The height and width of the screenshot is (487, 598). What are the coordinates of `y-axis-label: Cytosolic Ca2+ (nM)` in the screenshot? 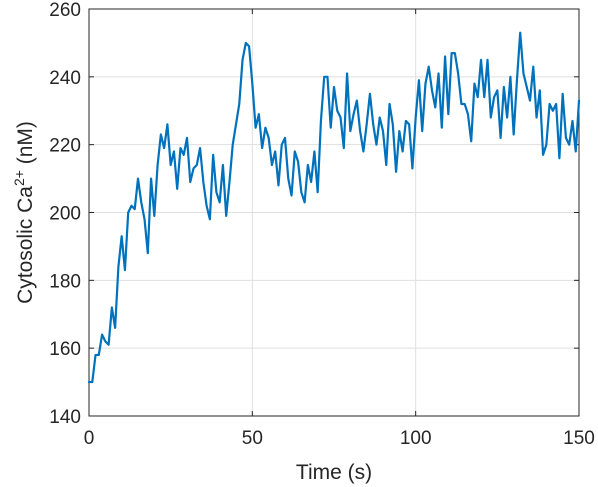 It's located at (24, 212).